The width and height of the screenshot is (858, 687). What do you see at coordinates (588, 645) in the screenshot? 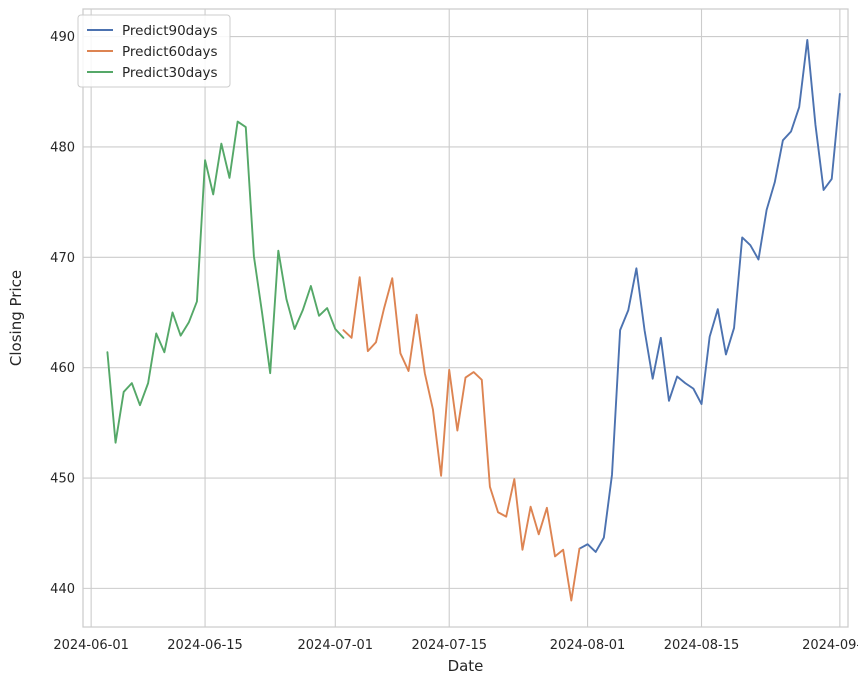
I see `x-tick-label: 2024-08-01` at bounding box center [588, 645].